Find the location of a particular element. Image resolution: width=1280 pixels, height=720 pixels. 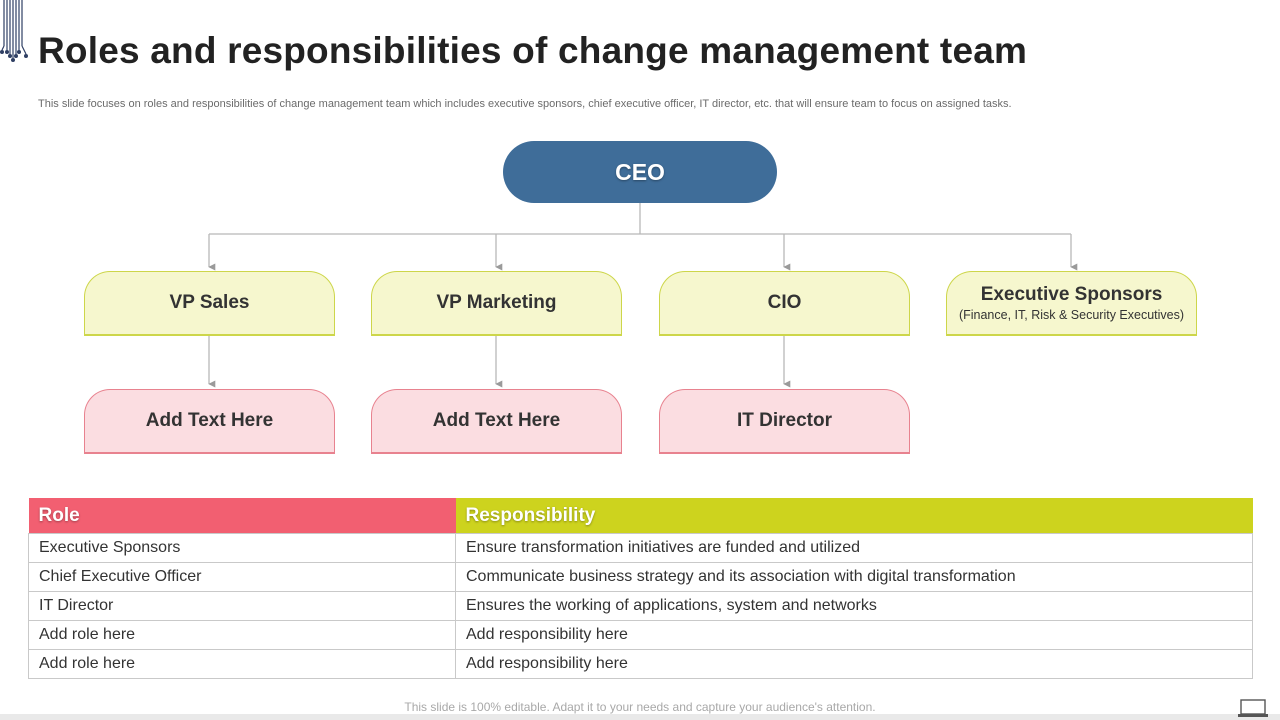

circuit-lines-icon is located at coordinates (14, 31).